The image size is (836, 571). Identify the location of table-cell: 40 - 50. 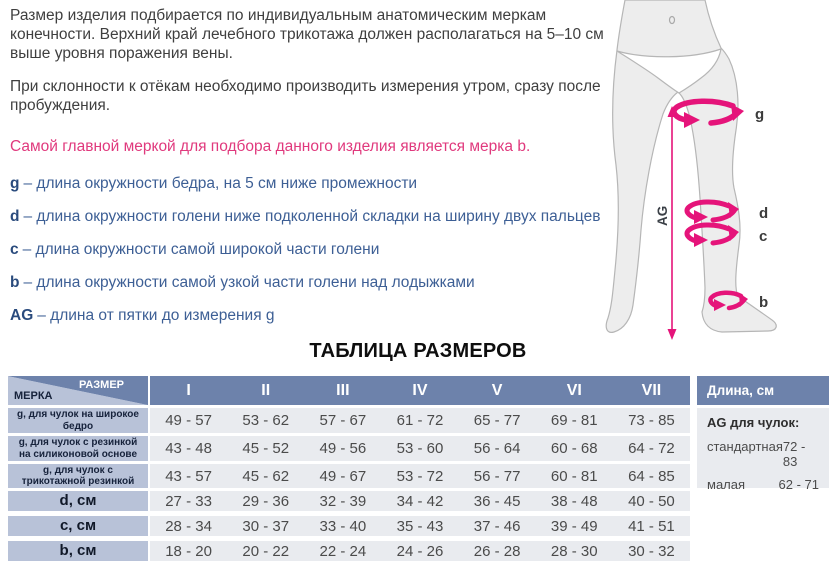
(651, 501).